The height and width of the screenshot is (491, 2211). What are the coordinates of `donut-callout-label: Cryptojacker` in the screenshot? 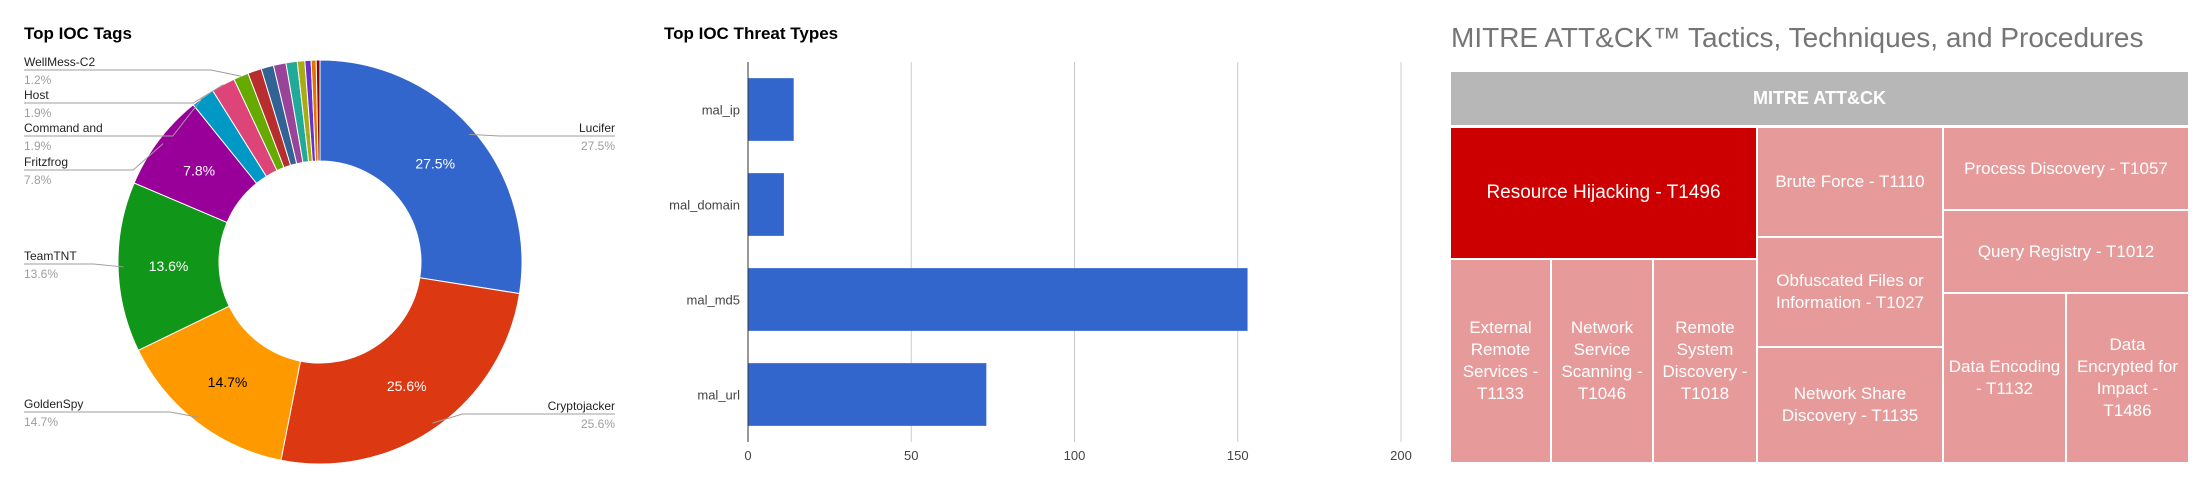 It's located at (581, 406).